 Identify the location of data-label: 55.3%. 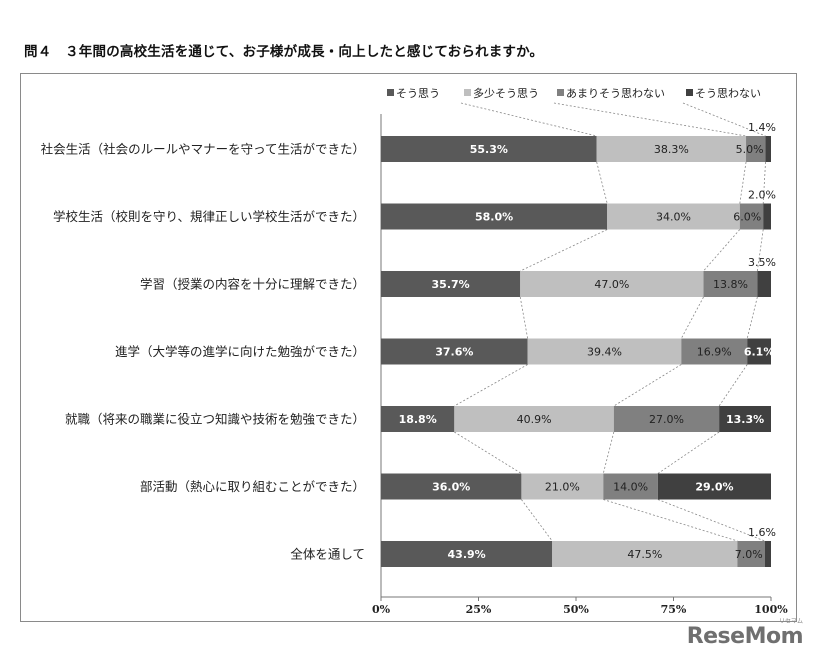
(489, 149).